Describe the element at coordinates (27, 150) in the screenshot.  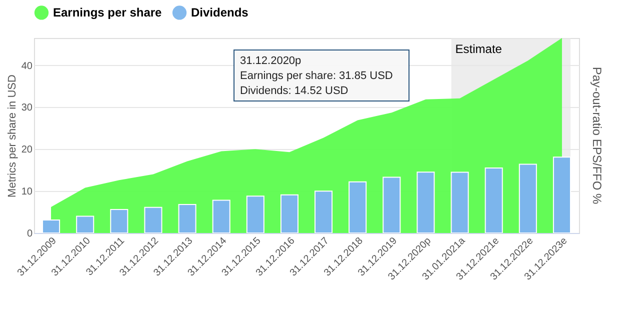
I see `y-tick-label: 20` at that location.